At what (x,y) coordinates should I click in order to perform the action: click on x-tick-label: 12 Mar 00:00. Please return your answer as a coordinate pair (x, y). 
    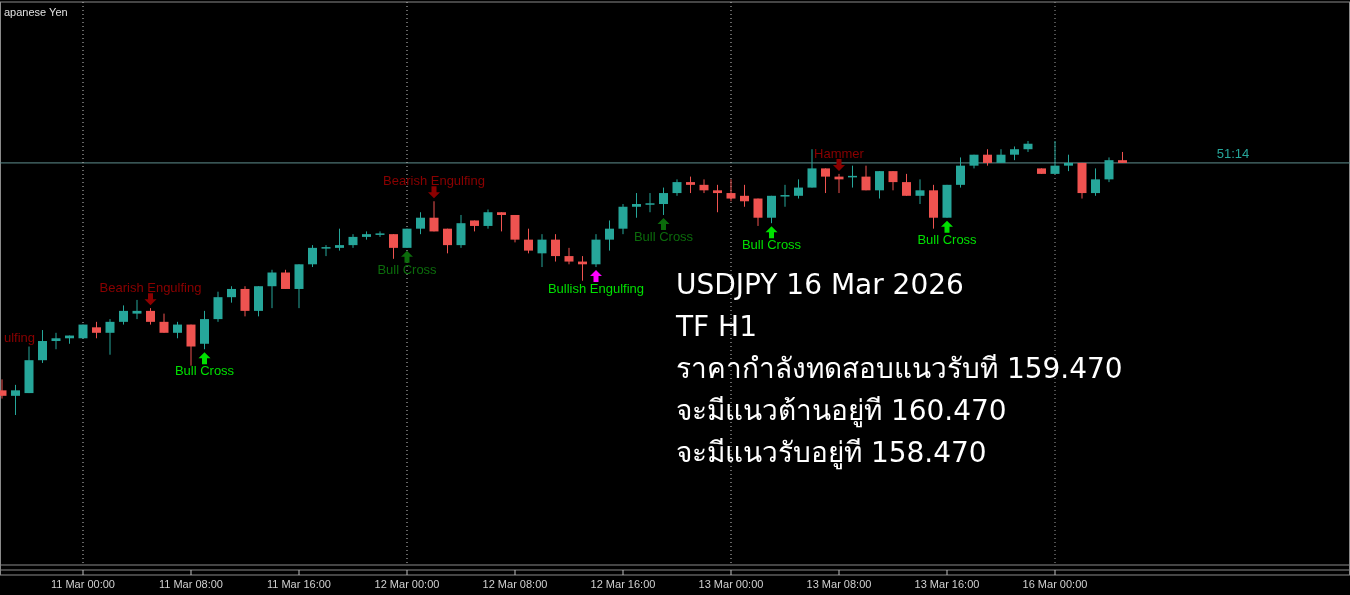
    Looking at the image, I should click on (407, 584).